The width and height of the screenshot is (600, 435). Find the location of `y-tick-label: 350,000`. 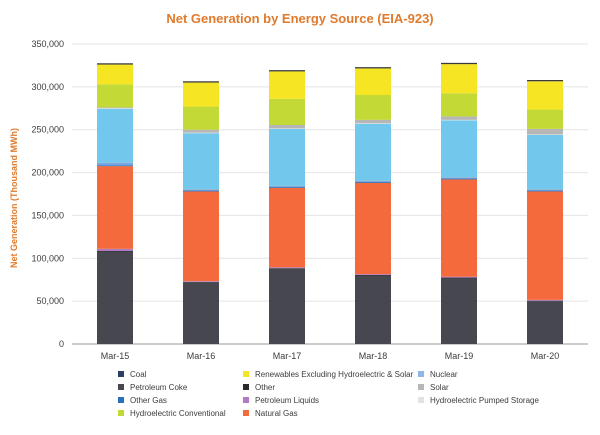

y-tick-label: 350,000 is located at coordinates (47, 44).